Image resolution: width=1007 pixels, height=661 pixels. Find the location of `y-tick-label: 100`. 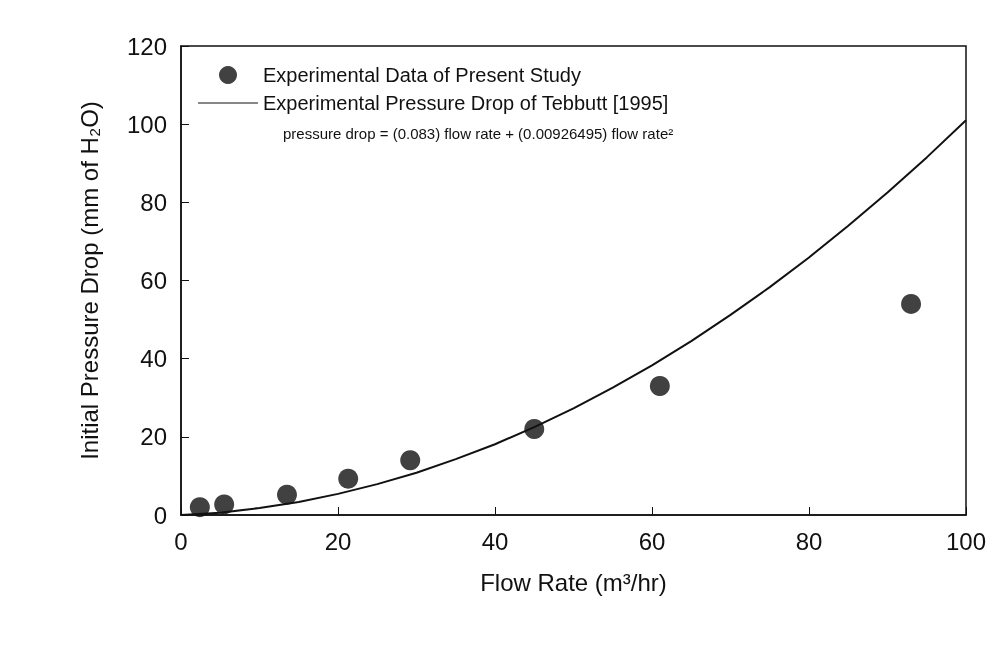

y-tick-label: 100 is located at coordinates (146, 124).